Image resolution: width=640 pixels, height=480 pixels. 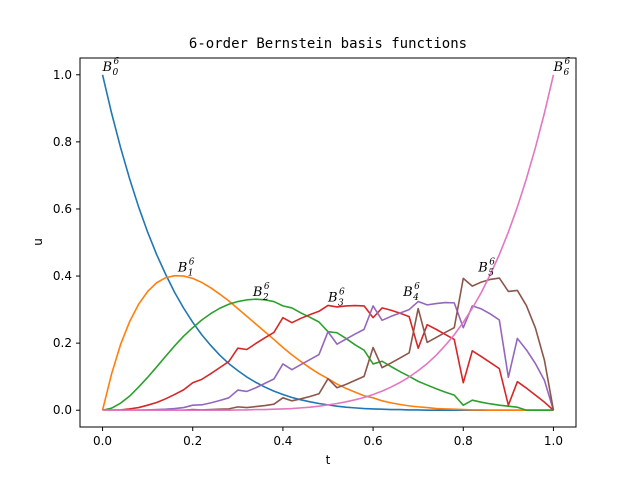 What do you see at coordinates (62, 75) in the screenshot?
I see `y-tick-label: 1.0` at bounding box center [62, 75].